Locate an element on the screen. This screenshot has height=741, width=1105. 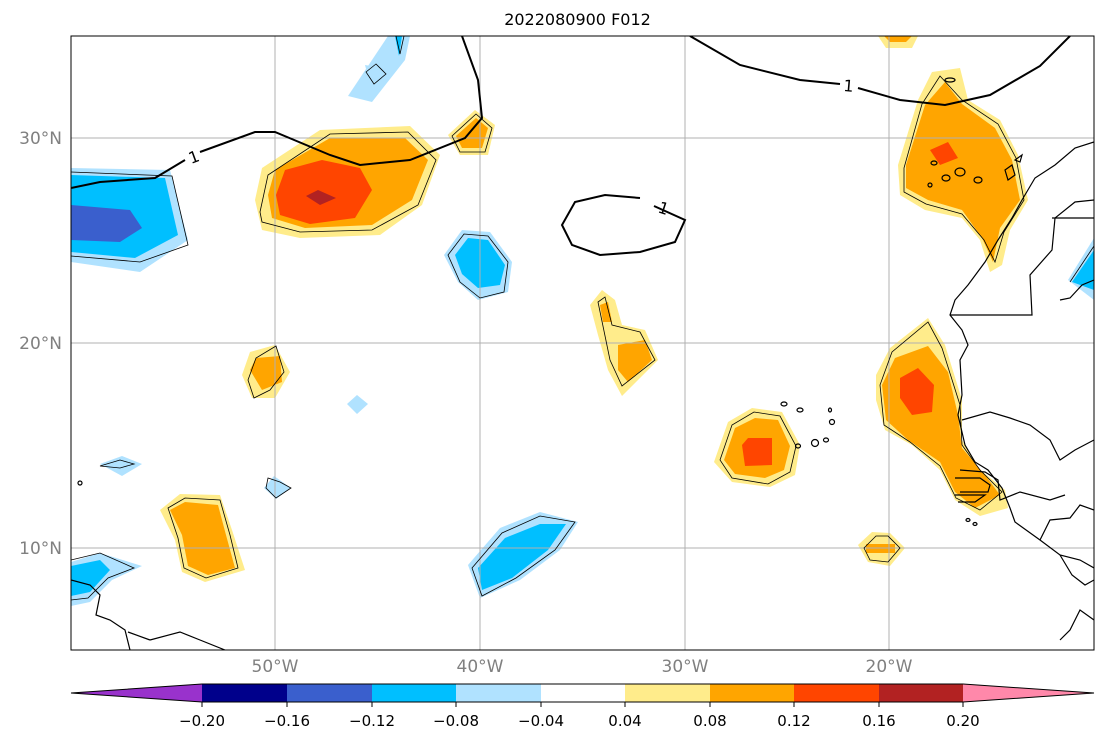
lon-label-20w: 20°W is located at coordinates (889, 667).